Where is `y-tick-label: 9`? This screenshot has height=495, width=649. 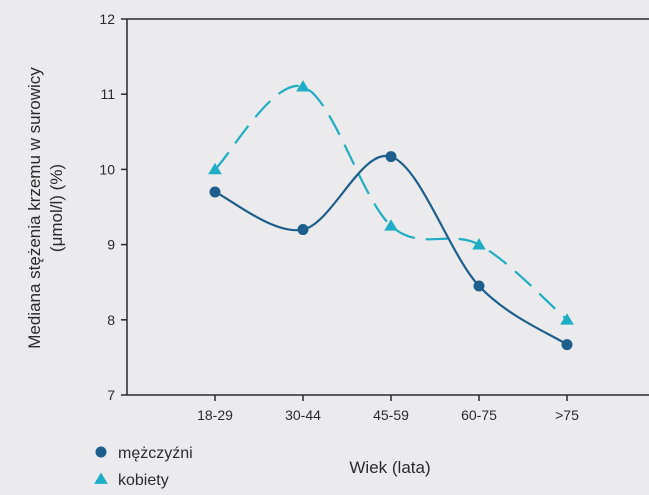
y-tick-label: 9 is located at coordinates (111, 245).